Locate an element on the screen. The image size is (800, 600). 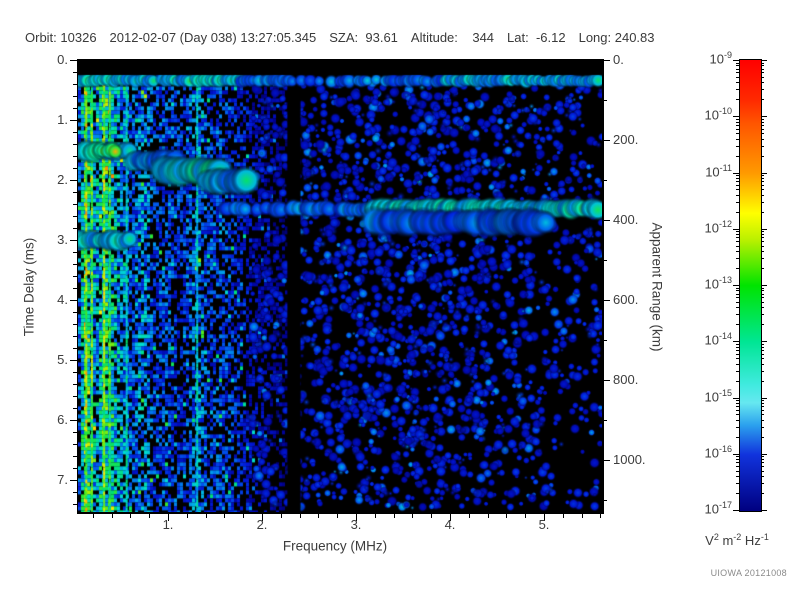
y-axis-tick-label: 1. is located at coordinates (62, 119).